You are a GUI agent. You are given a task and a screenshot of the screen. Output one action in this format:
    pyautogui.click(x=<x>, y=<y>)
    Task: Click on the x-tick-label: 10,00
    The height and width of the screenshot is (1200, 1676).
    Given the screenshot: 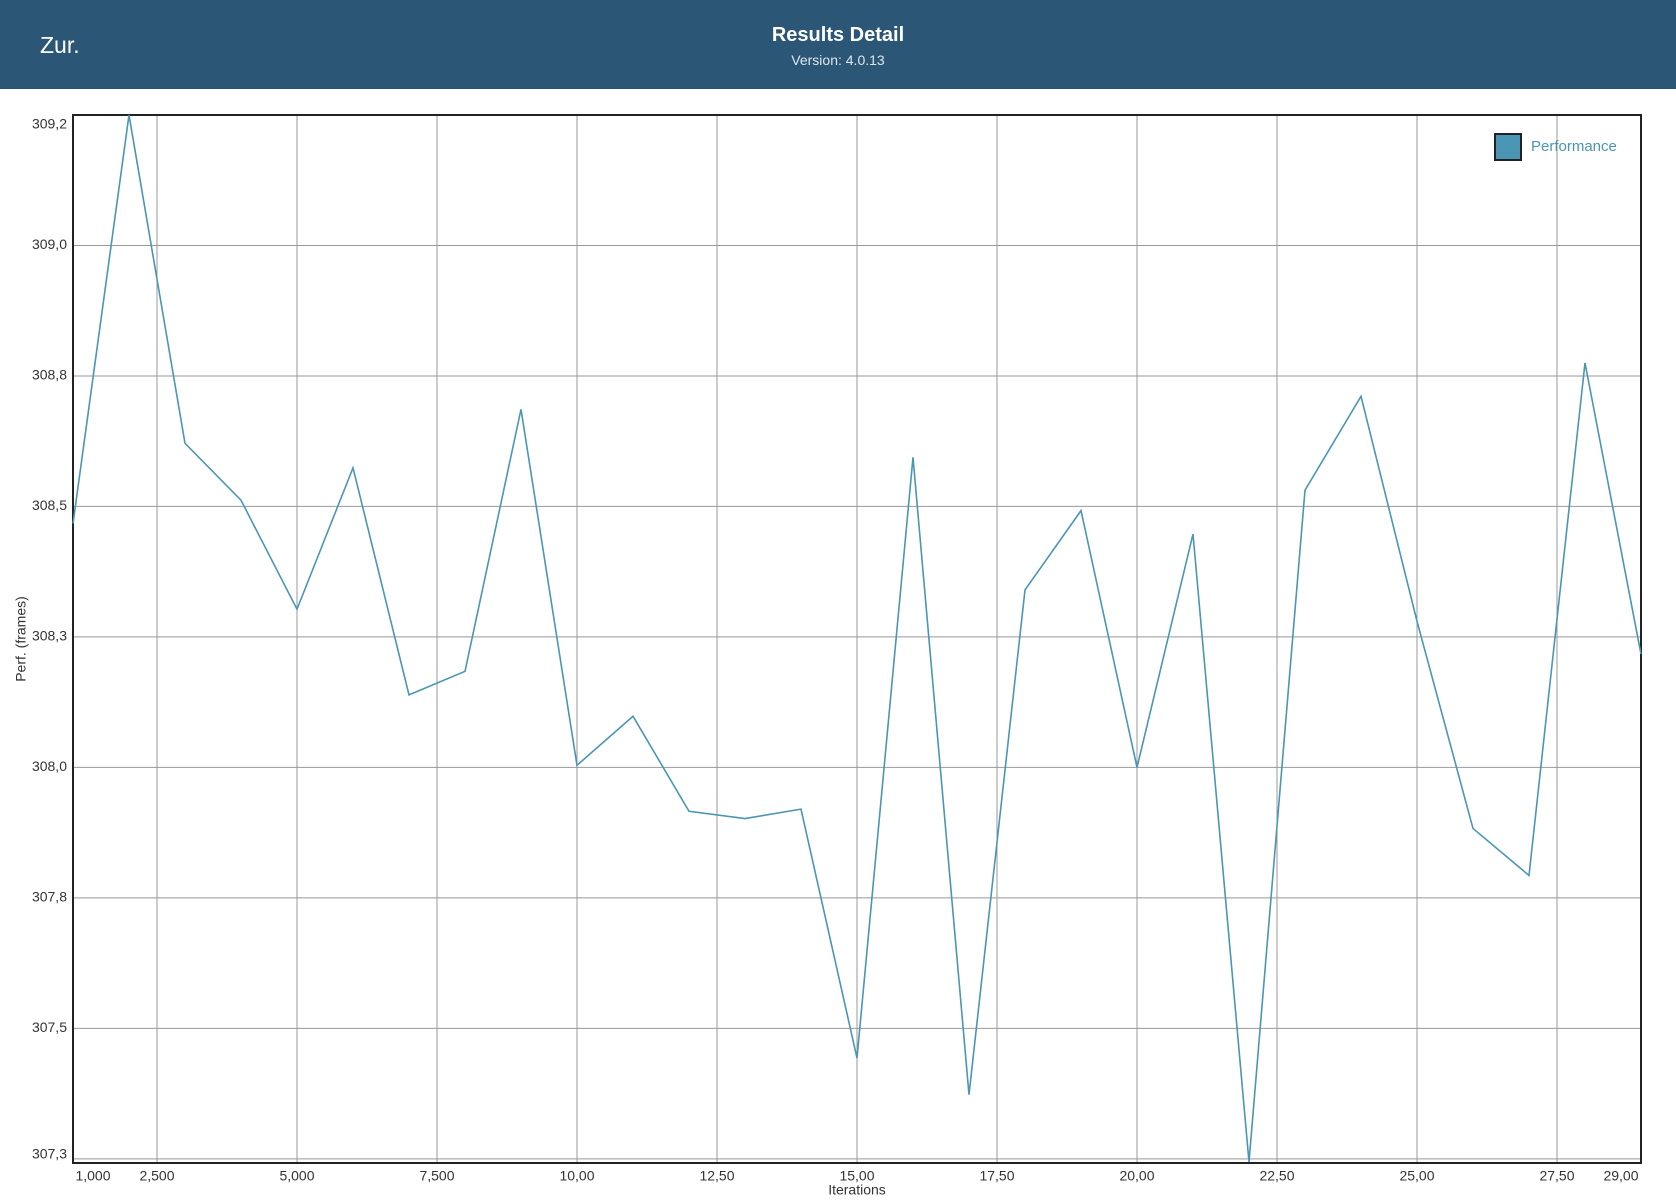 What is the action you would take?
    pyautogui.click(x=576, y=1176)
    